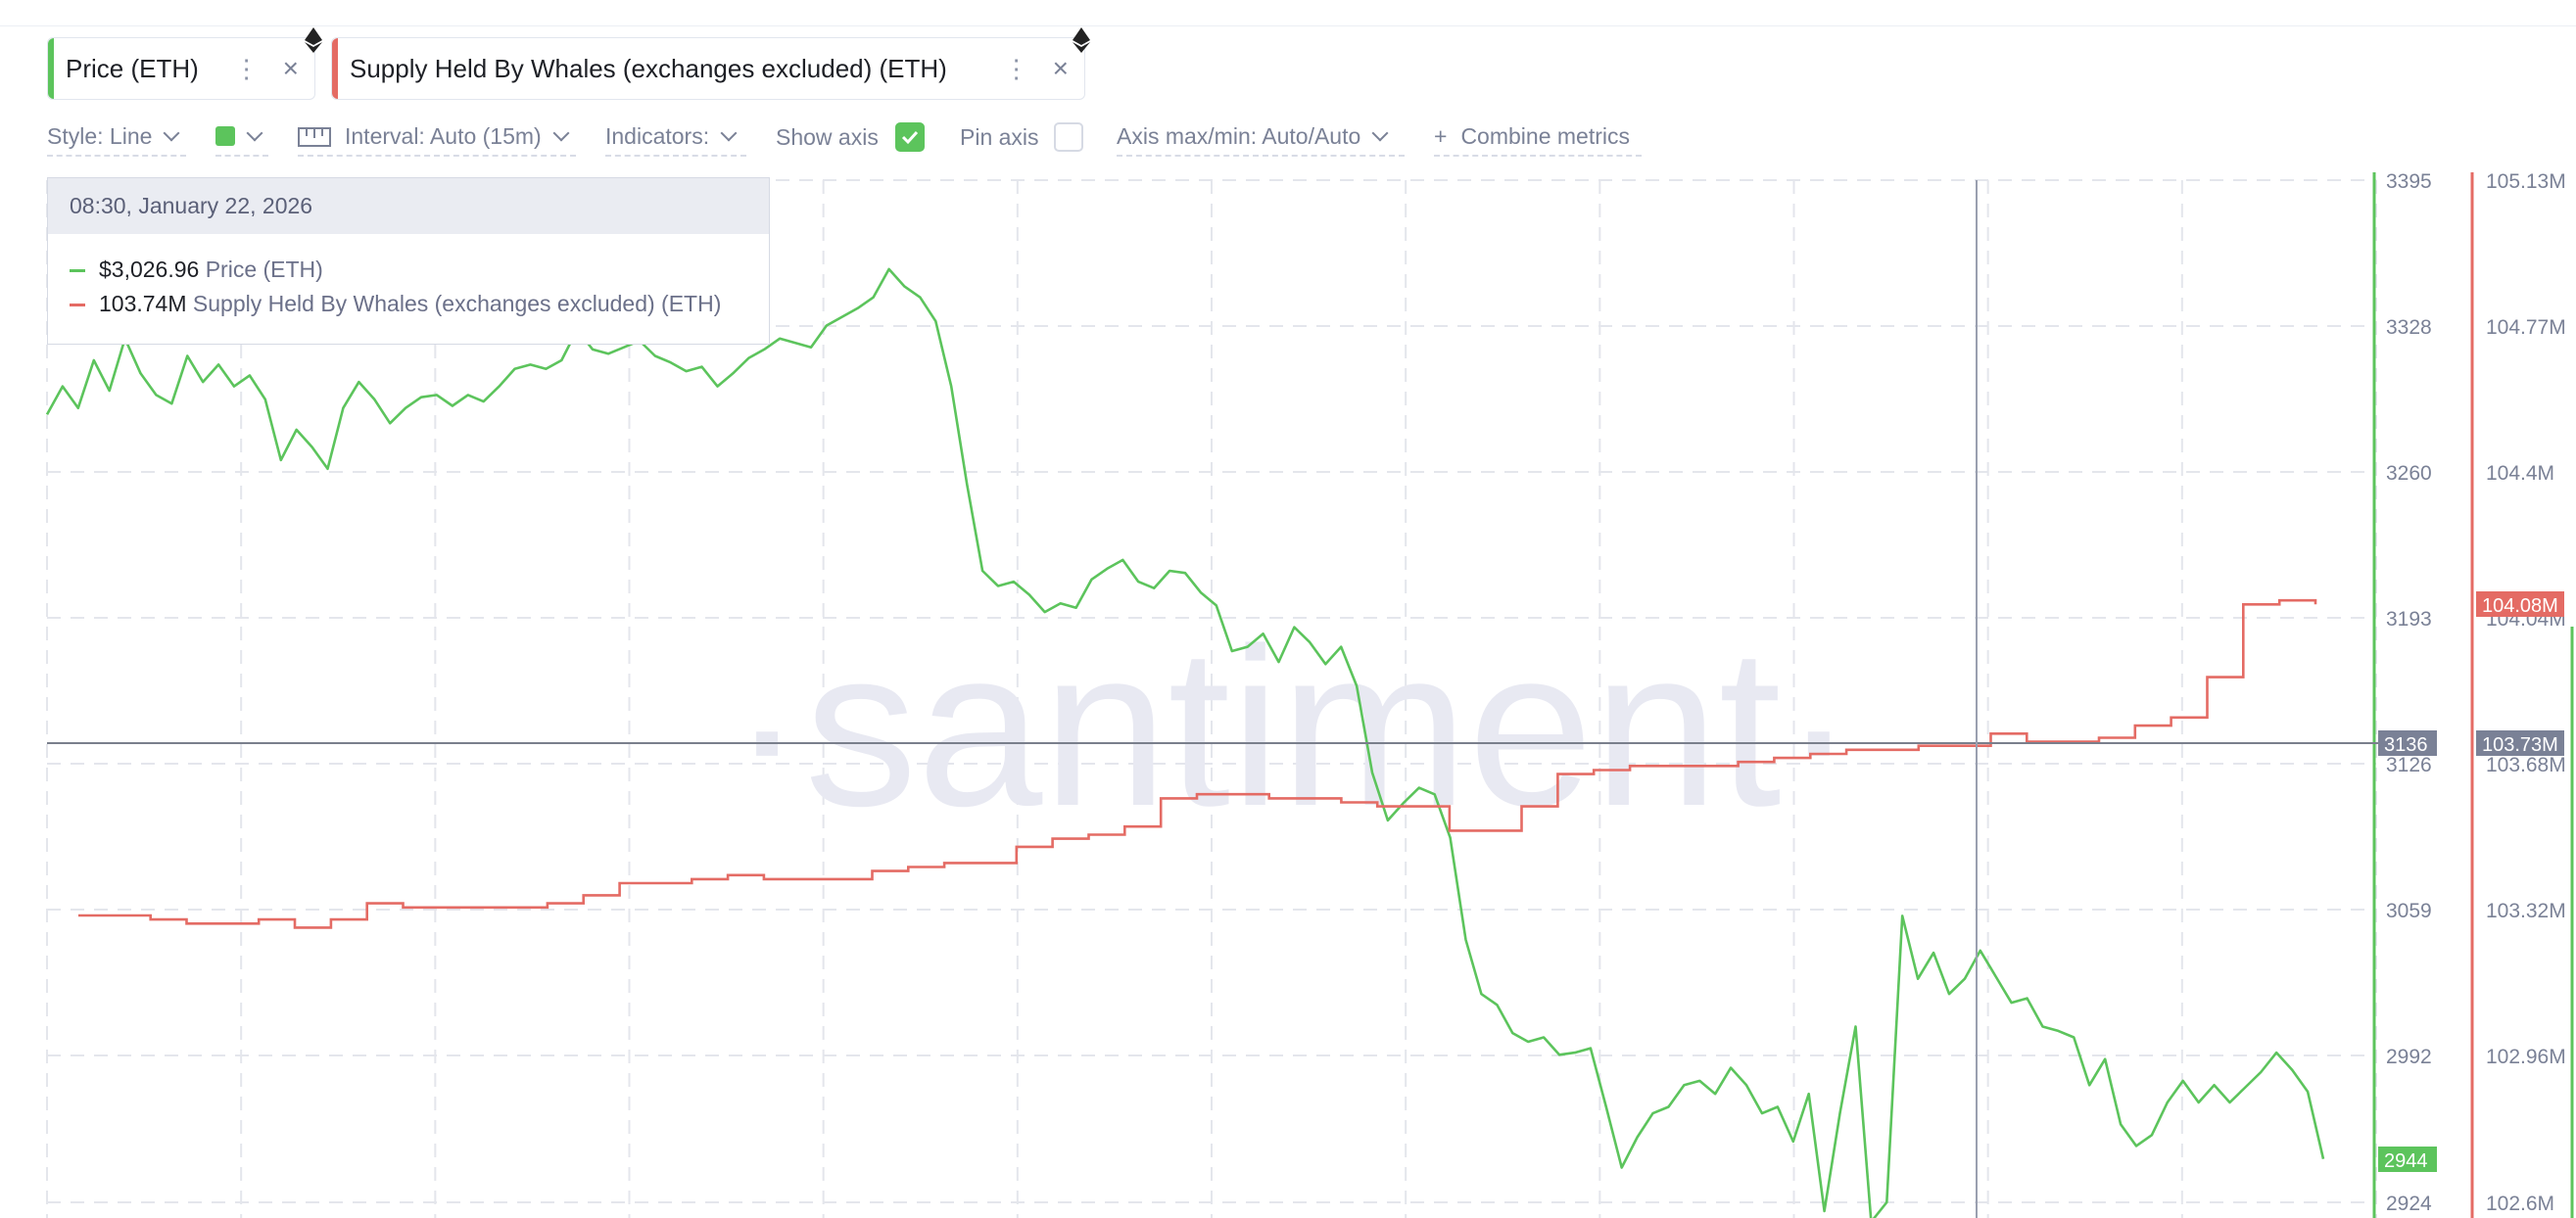 This screenshot has height=1218, width=2576. I want to click on style-dropdown: Style: Line, so click(116, 137).